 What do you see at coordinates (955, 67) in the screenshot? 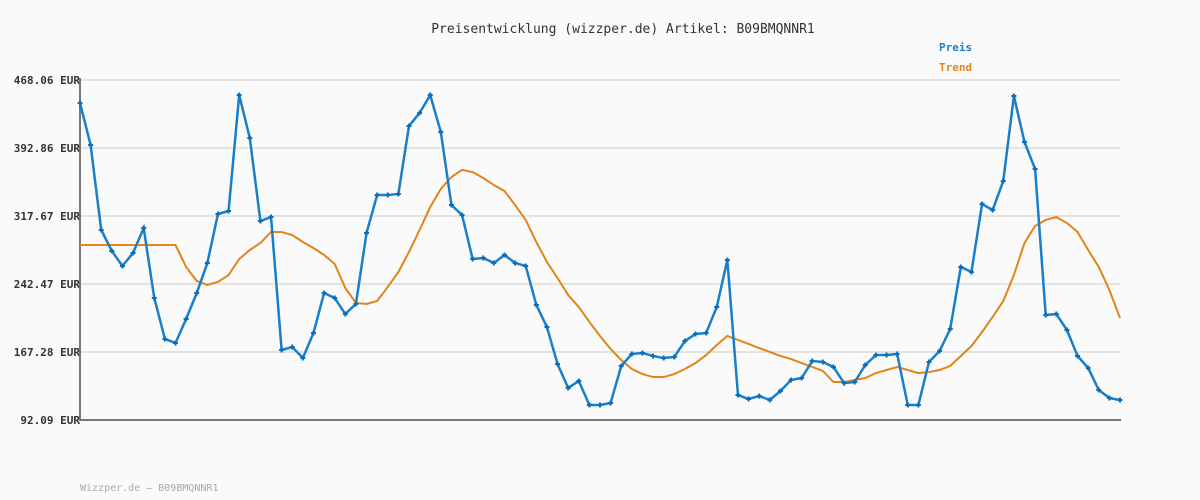
I see `legend-trend: Trend` at bounding box center [955, 67].